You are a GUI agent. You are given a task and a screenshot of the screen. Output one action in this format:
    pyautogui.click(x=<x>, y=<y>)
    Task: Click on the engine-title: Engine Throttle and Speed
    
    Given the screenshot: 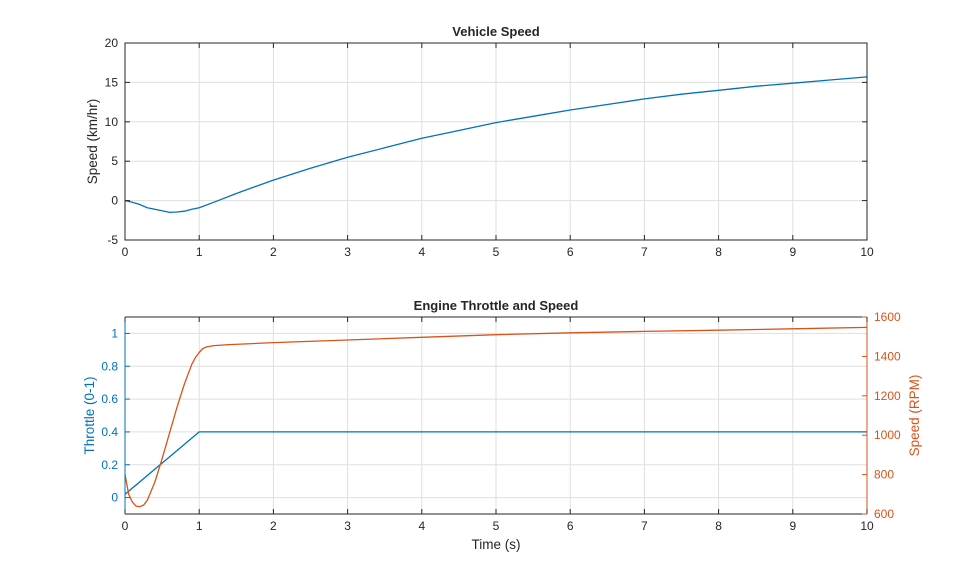 What is the action you would take?
    pyautogui.click(x=496, y=305)
    